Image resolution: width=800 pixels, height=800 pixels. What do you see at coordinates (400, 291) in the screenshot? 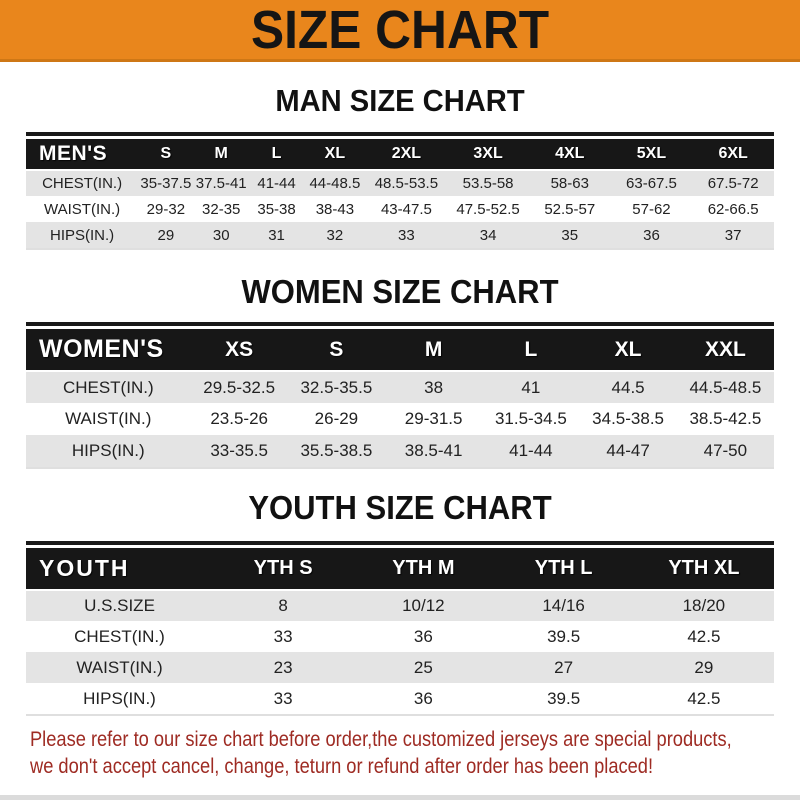
I see `section-title-women: WOMEN SIZE CHART` at bounding box center [400, 291].